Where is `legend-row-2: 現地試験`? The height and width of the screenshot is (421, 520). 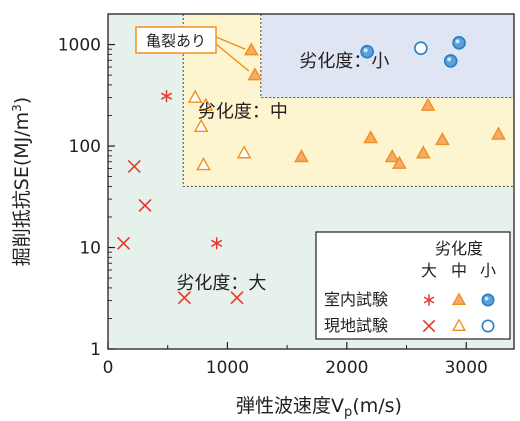 legend-row-2: 現地試験 is located at coordinates (356, 325).